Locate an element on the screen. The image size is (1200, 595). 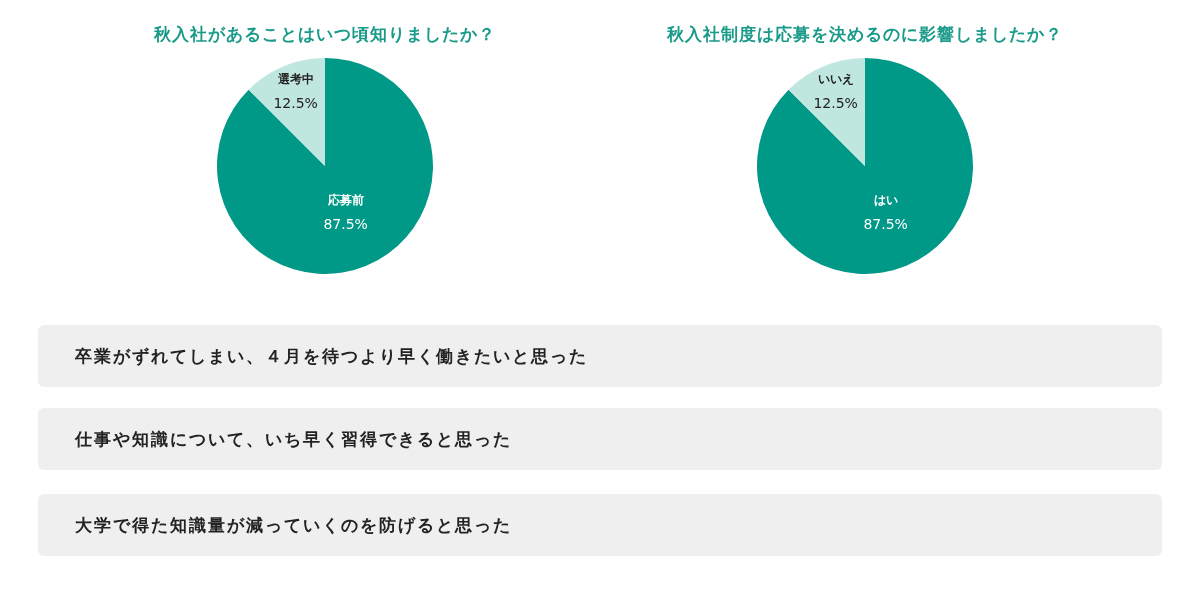
text: 仕事や知識について、いち早く習得できると思った is located at coordinates (293, 439).